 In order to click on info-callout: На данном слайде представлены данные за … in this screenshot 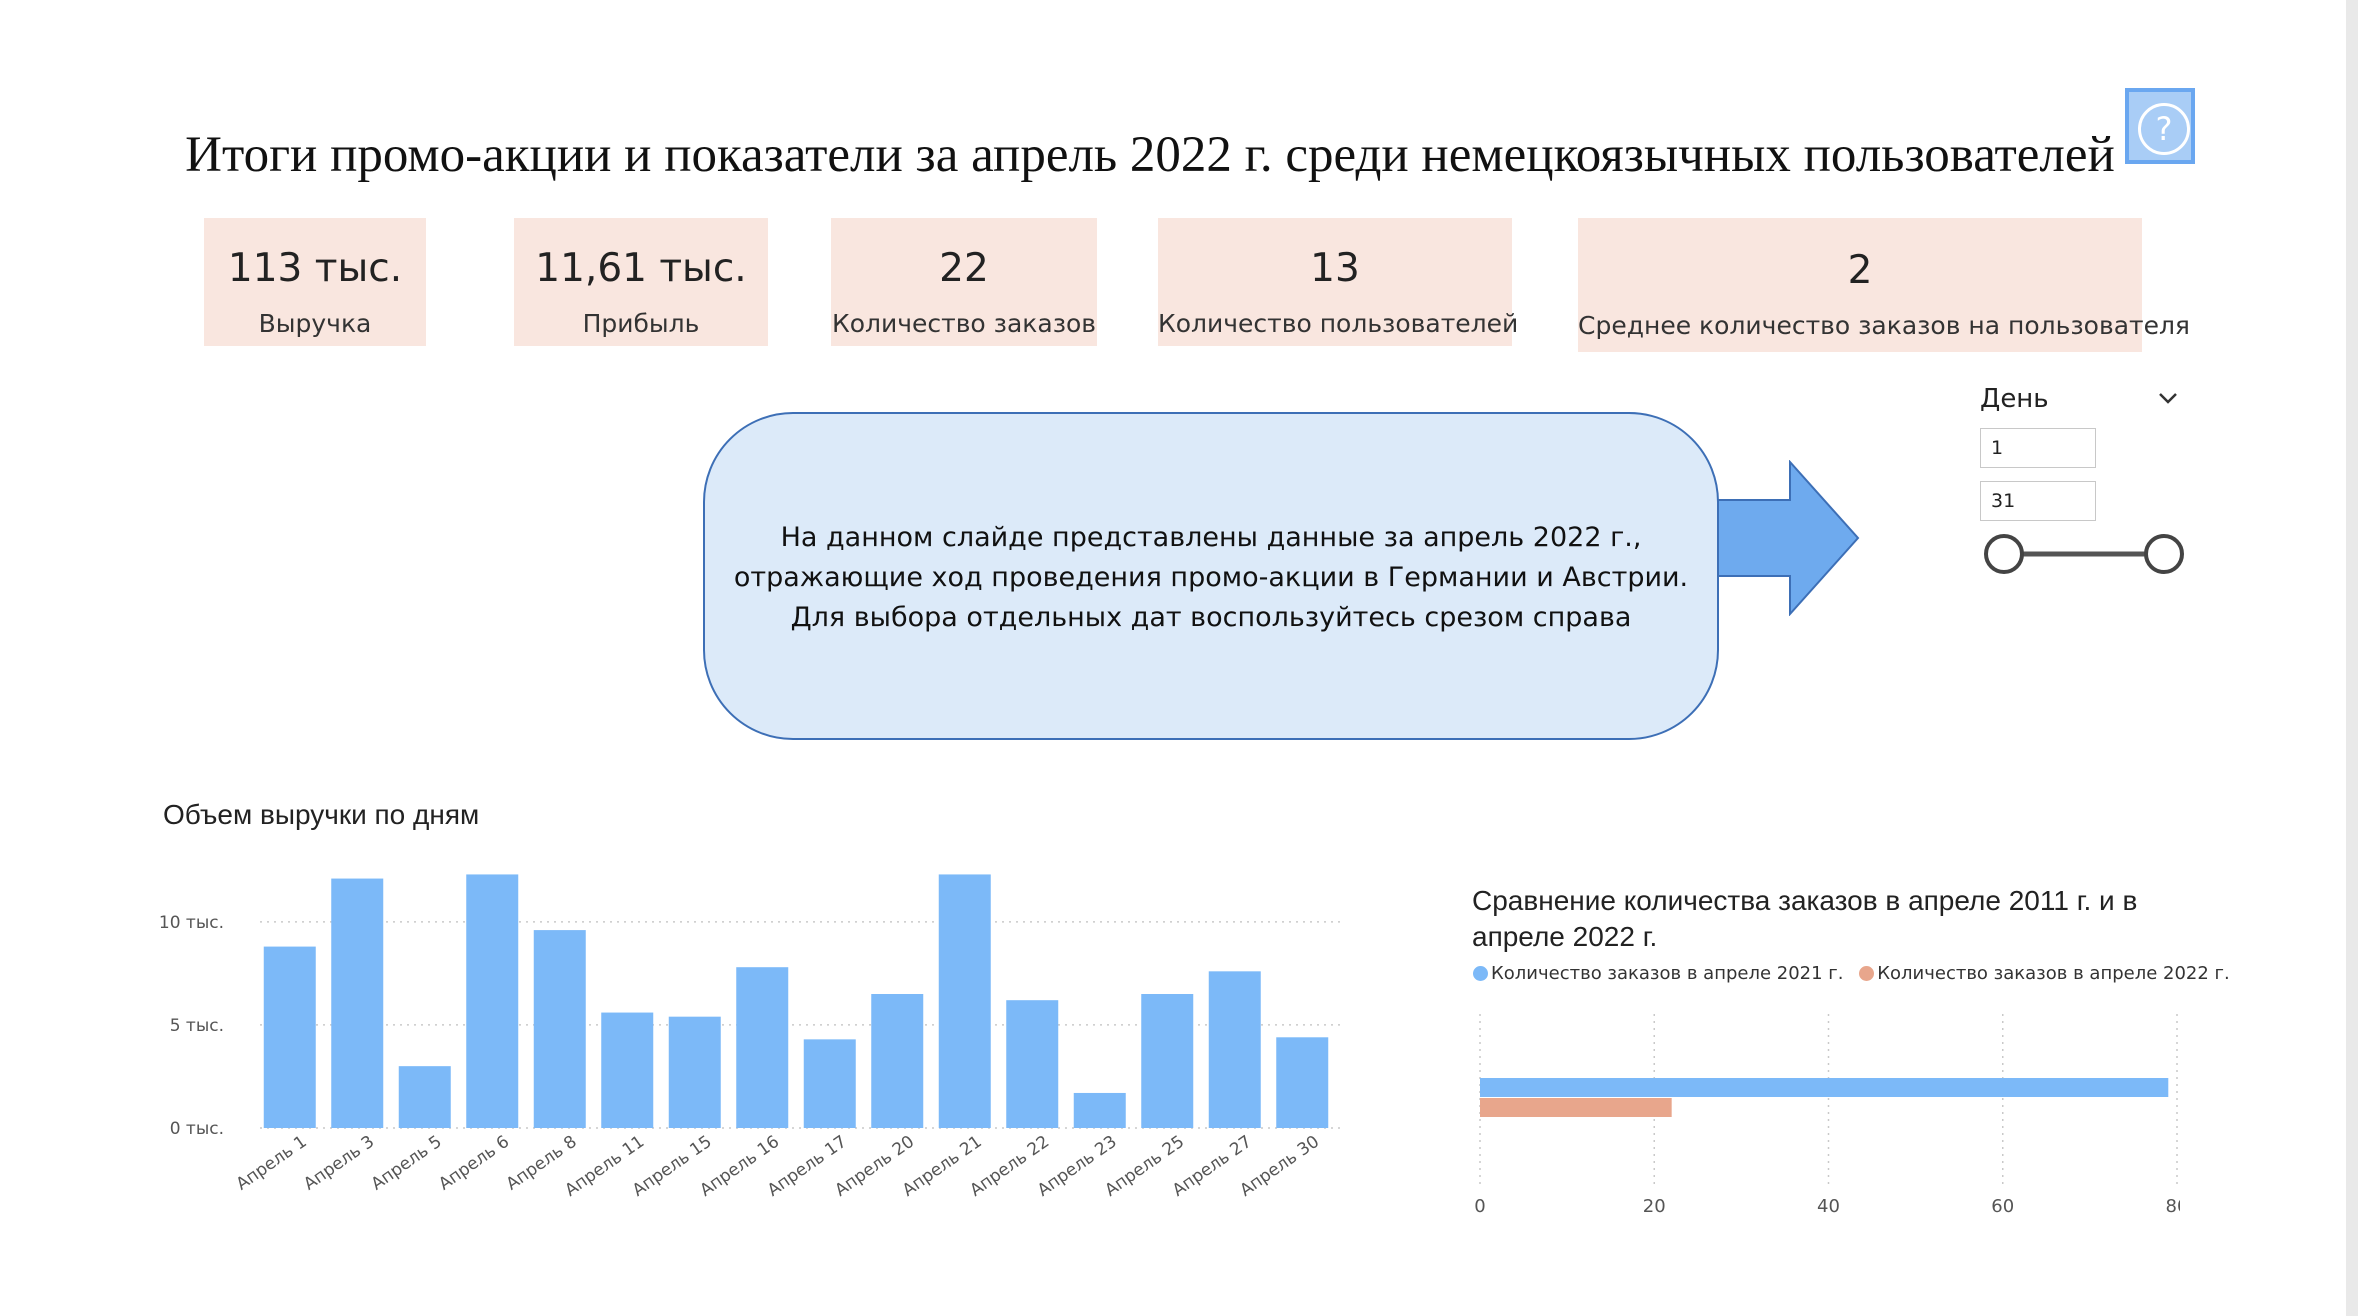, I will do `click(1211, 576)`.